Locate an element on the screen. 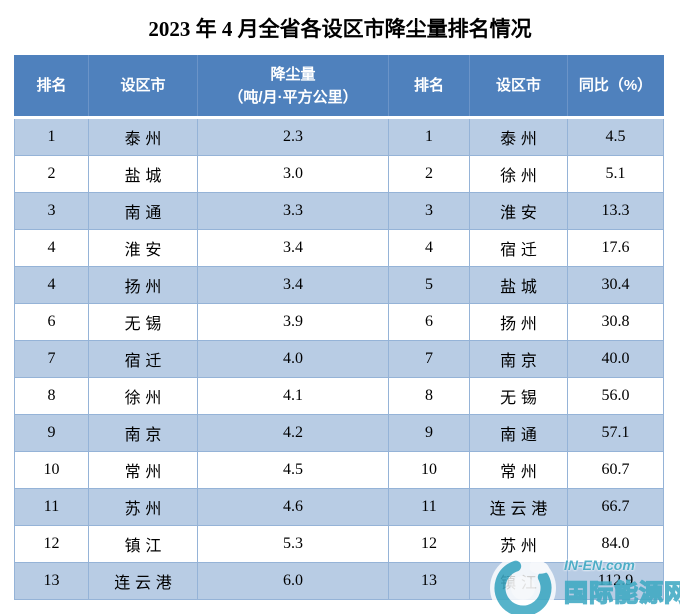 This screenshot has height=614, width=680. cell-yoy: 30.8 is located at coordinates (615, 322).